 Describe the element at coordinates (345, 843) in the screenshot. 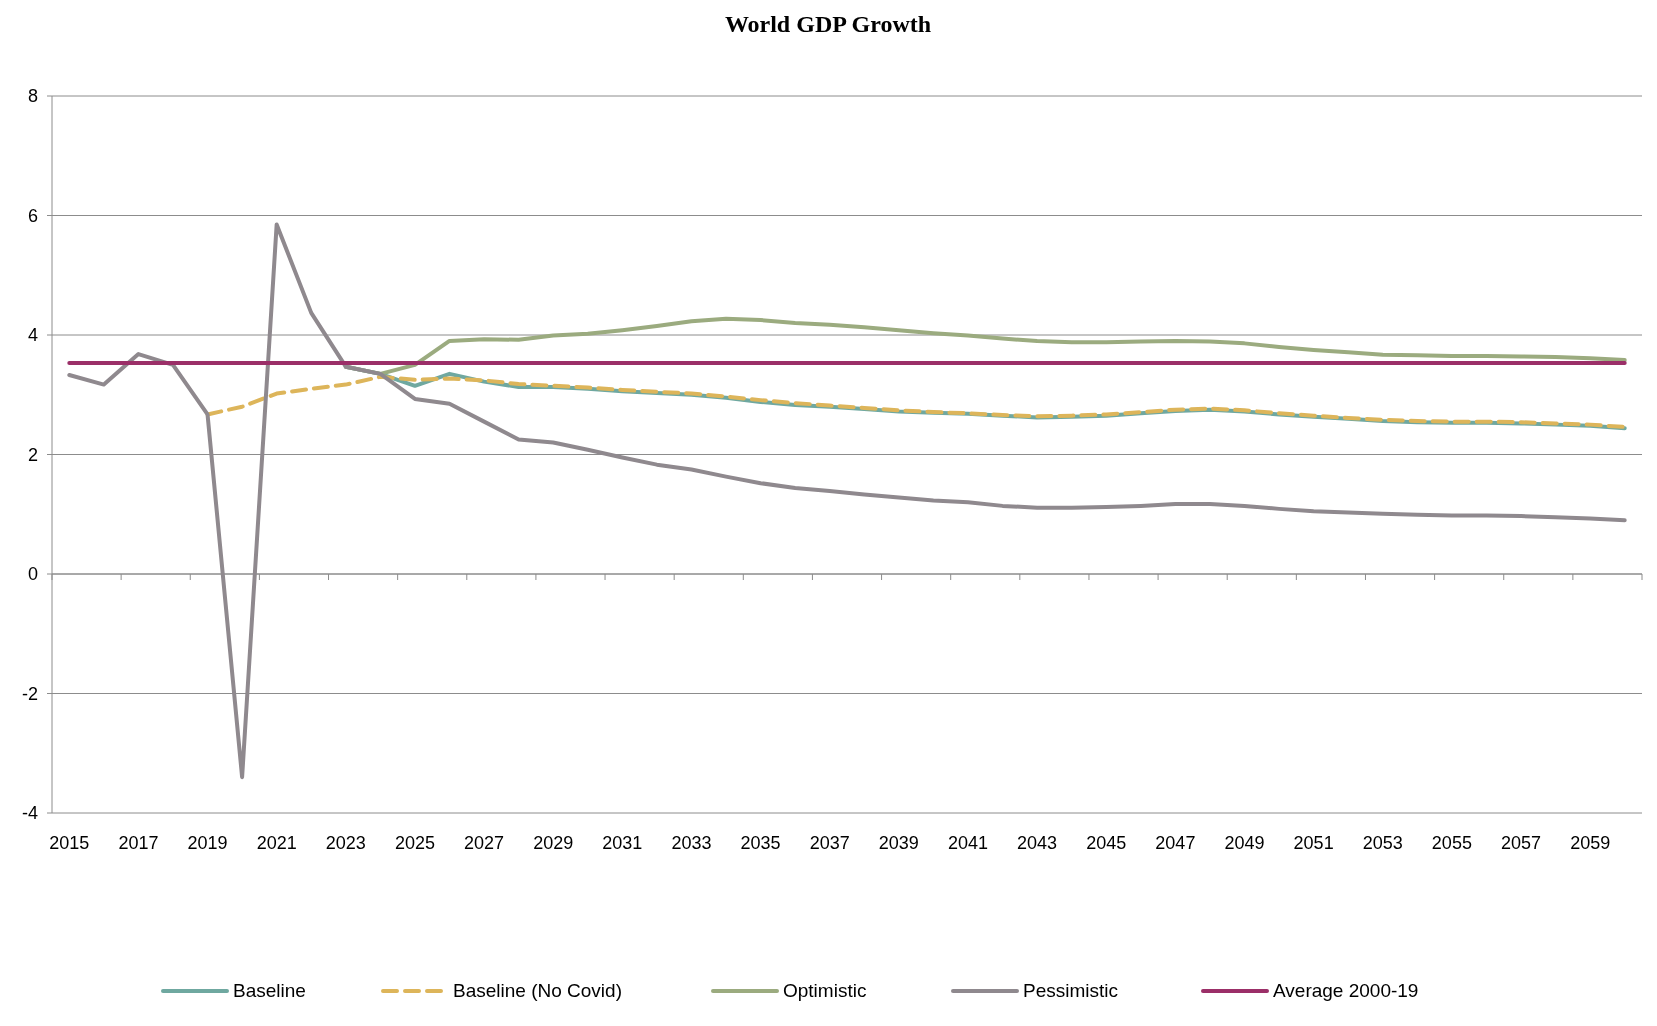

I see `x-tick-label: 2023` at that location.